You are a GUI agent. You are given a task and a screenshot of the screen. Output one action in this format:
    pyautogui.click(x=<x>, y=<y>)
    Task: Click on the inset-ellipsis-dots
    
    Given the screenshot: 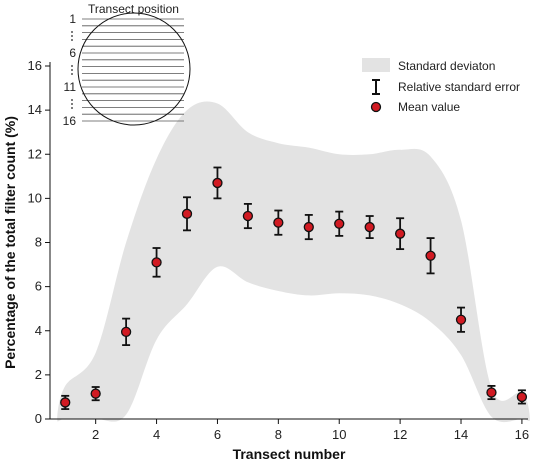 What is the action you would take?
    pyautogui.click(x=72, y=70)
    